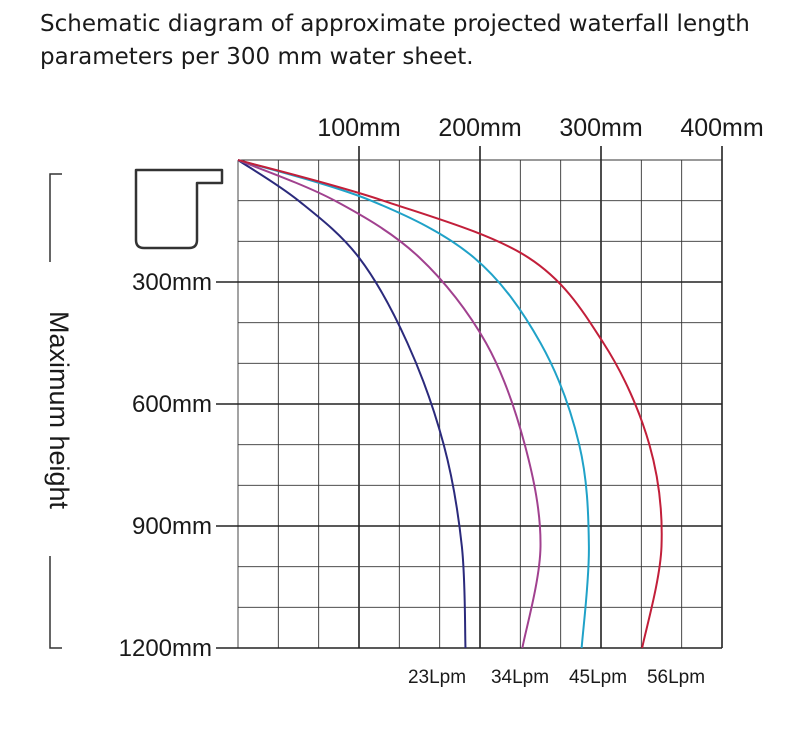 The width and height of the screenshot is (800, 732). What do you see at coordinates (178, 465) in the screenshot?
I see `y-axis-ticks: 300mm 600mm 900mm 1200mm` at bounding box center [178, 465].